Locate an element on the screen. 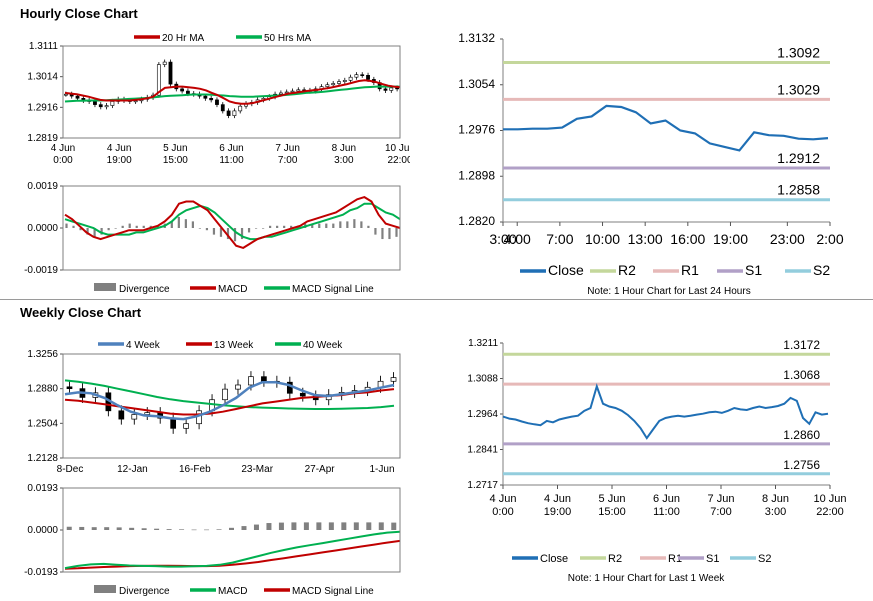 This screenshot has width=873, height=601. legend-signal-label: MACD Signal Line is located at coordinates (333, 289).